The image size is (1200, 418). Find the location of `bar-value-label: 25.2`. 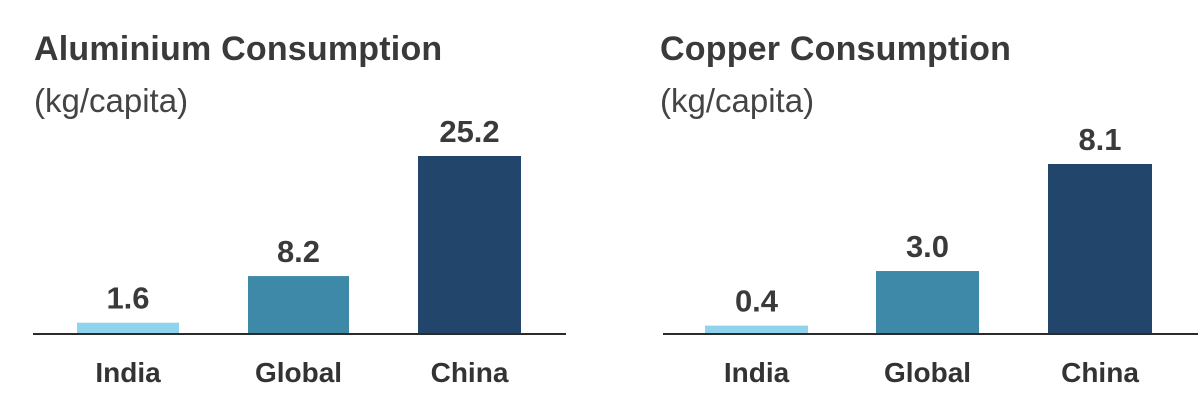

bar-value-label: 25.2 is located at coordinates (469, 131).